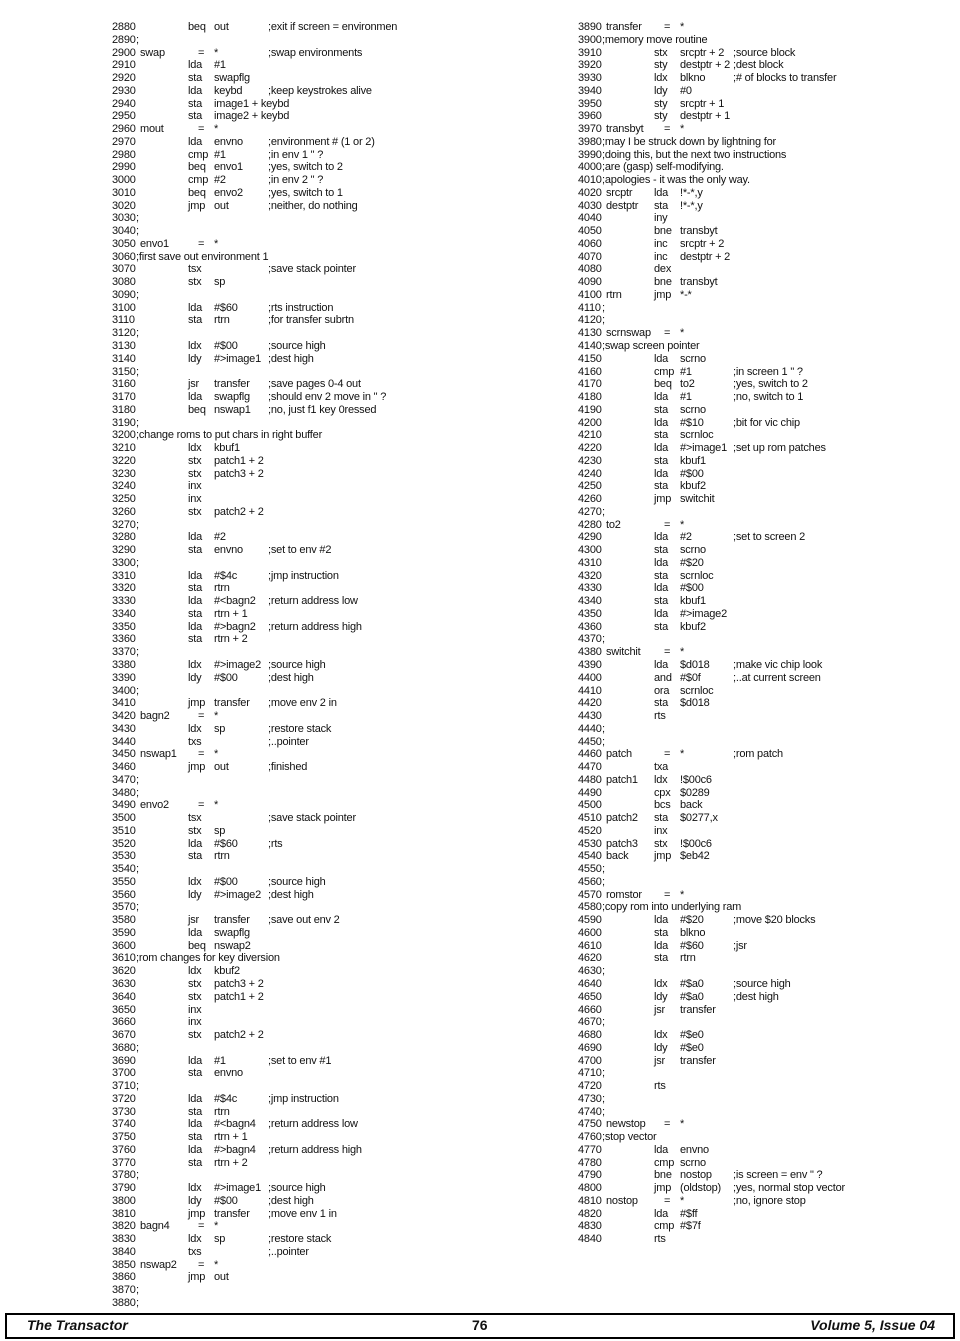  What do you see at coordinates (705, 116) in the screenshot?
I see `operand: destptr + 1` at bounding box center [705, 116].